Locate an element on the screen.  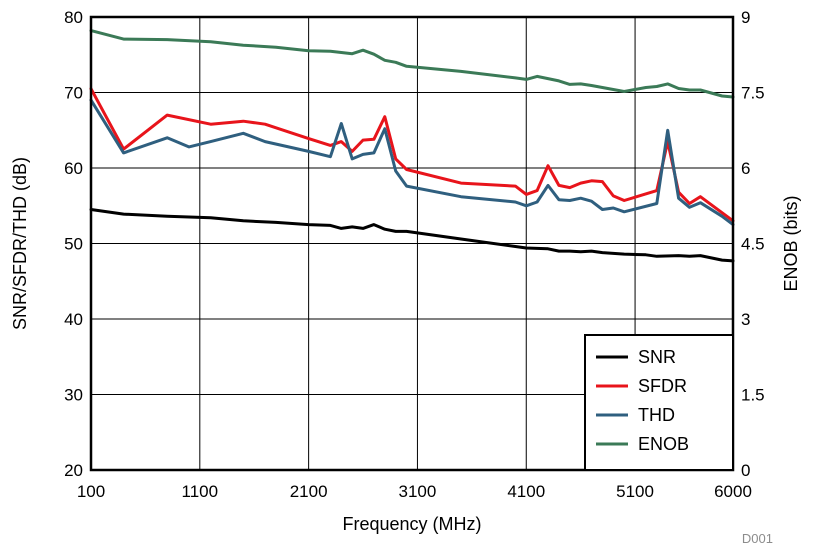
y2-tick-label: 1.5 is located at coordinates (753, 395).